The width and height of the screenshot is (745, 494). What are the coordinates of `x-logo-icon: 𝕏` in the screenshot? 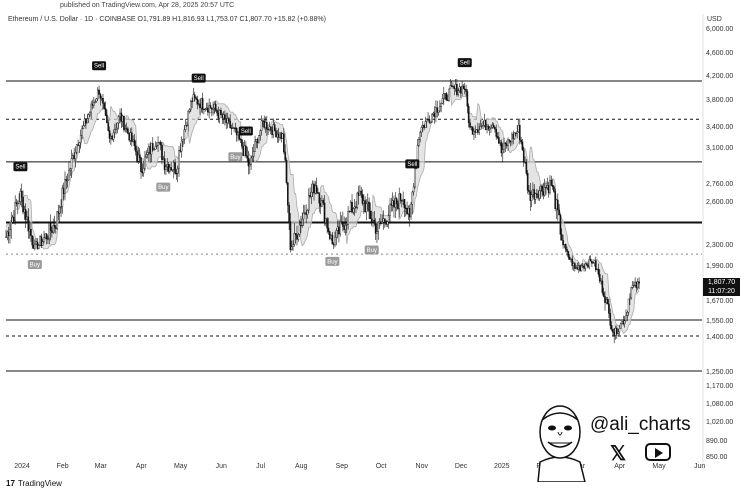 It's located at (618, 454).